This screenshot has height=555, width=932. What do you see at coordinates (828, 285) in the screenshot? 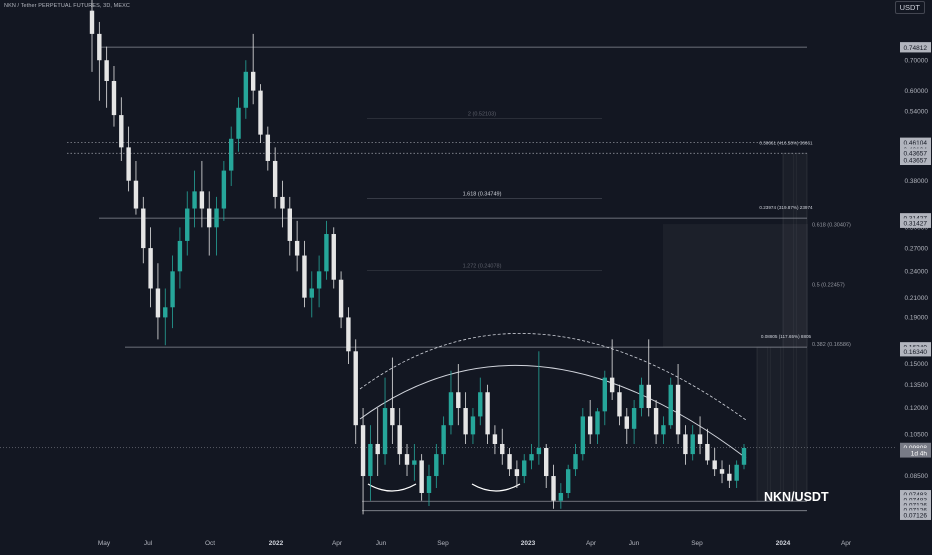
I see `fib-retracement-label: 0.5 (0.22457)` at bounding box center [828, 285].